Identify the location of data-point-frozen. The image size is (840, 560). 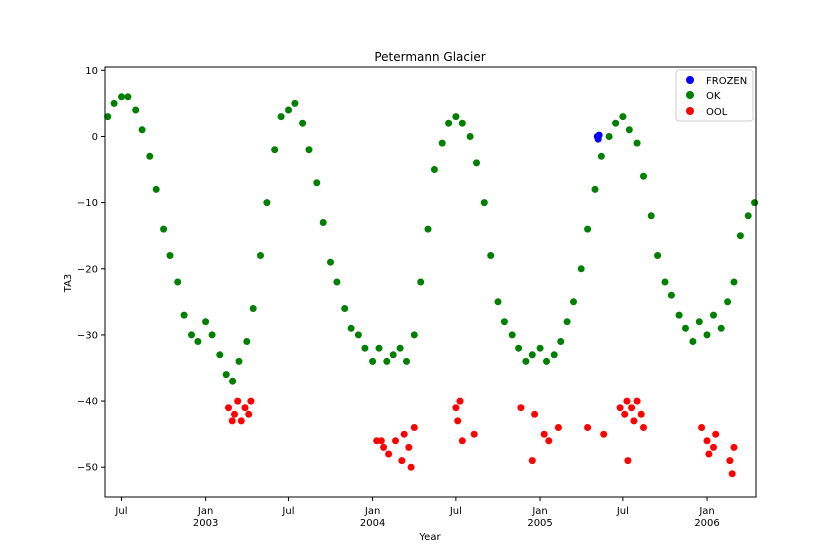
(599, 135).